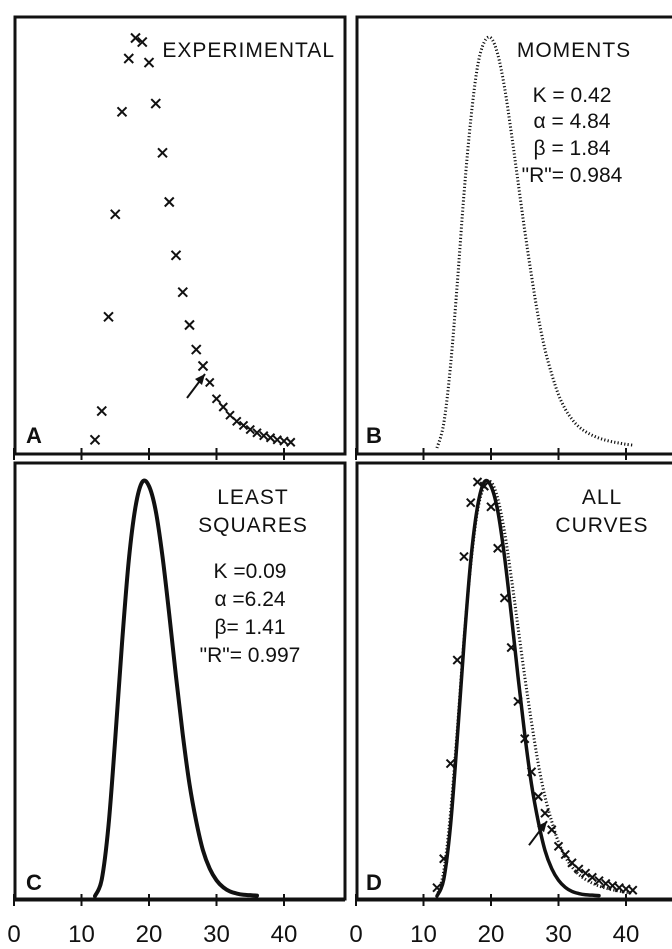 This screenshot has height=949, width=672. Describe the element at coordinates (200, 379) in the screenshot. I see `arrow-a-head` at that location.